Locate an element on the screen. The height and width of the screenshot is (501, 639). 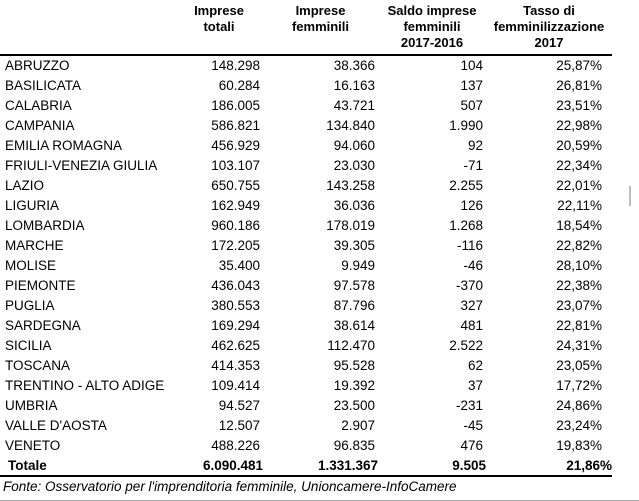
saldo-value: 137 is located at coordinates (471, 85).